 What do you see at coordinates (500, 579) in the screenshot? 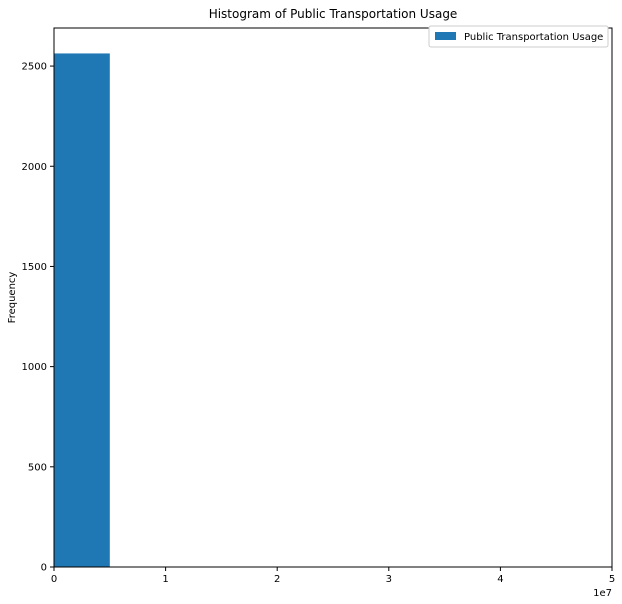
I see `x-tick-label: 4` at bounding box center [500, 579].